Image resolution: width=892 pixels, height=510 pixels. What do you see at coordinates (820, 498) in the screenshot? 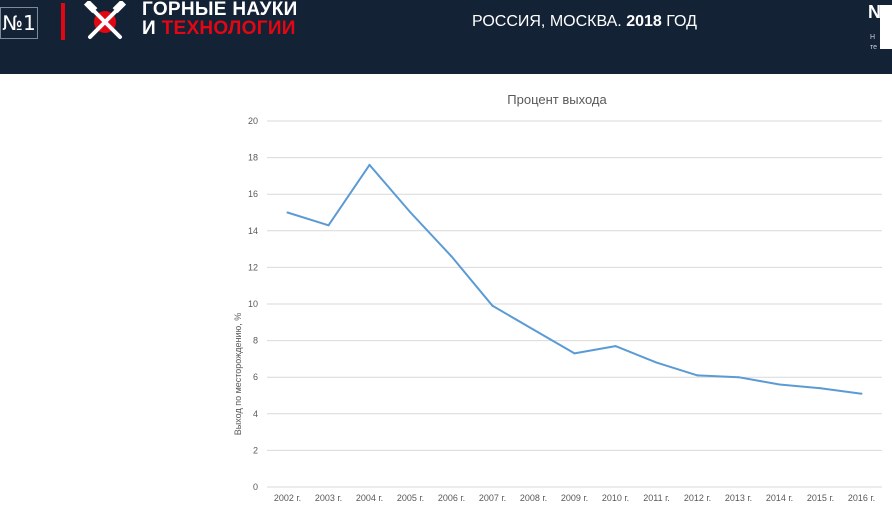
I see `x-tick-label: 2015 г.` at bounding box center [820, 498].